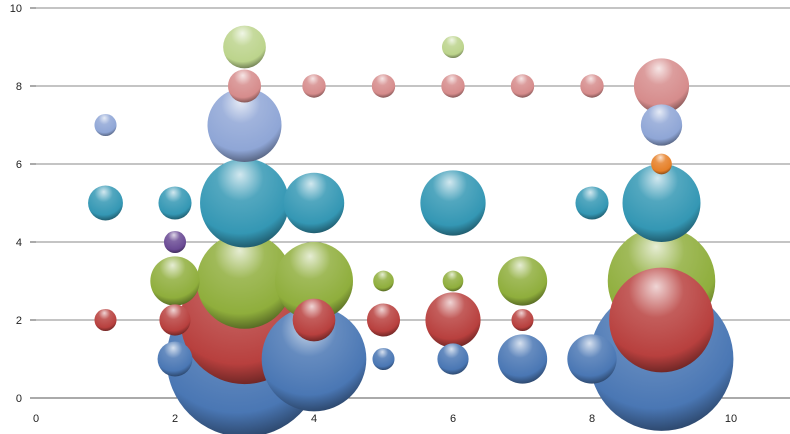  What do you see at coordinates (36, 419) in the screenshot?
I see `x-tick-label-0: 0` at bounding box center [36, 419].